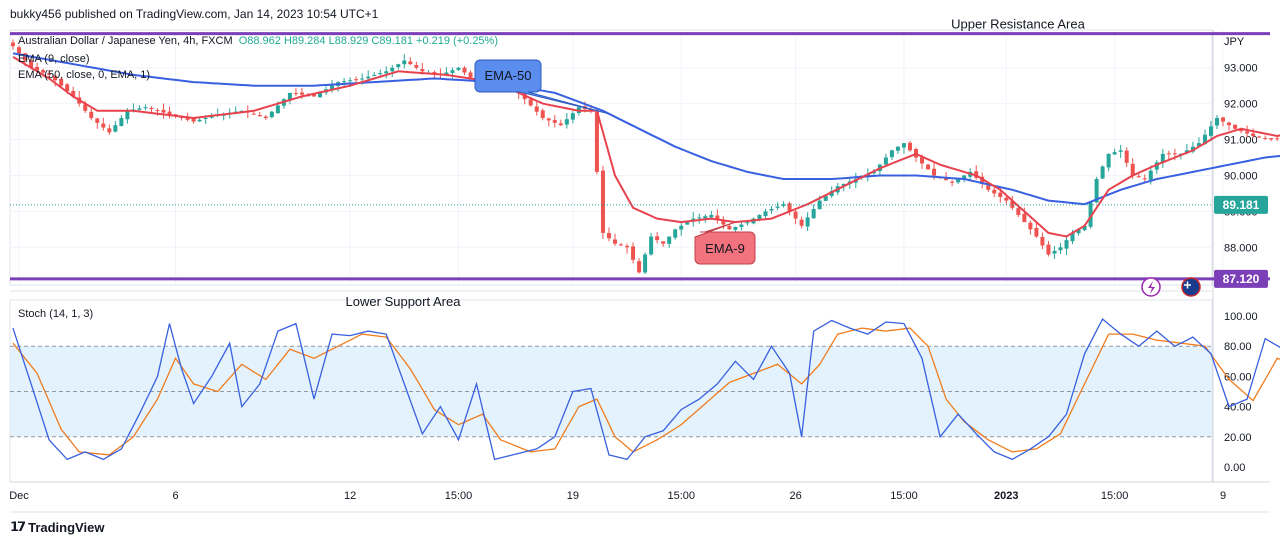 The image size is (1280, 546). Describe the element at coordinates (84, 75) in the screenshot. I see `ema50-legend: EMA (50, close, 0, EMA, 1)` at that location.